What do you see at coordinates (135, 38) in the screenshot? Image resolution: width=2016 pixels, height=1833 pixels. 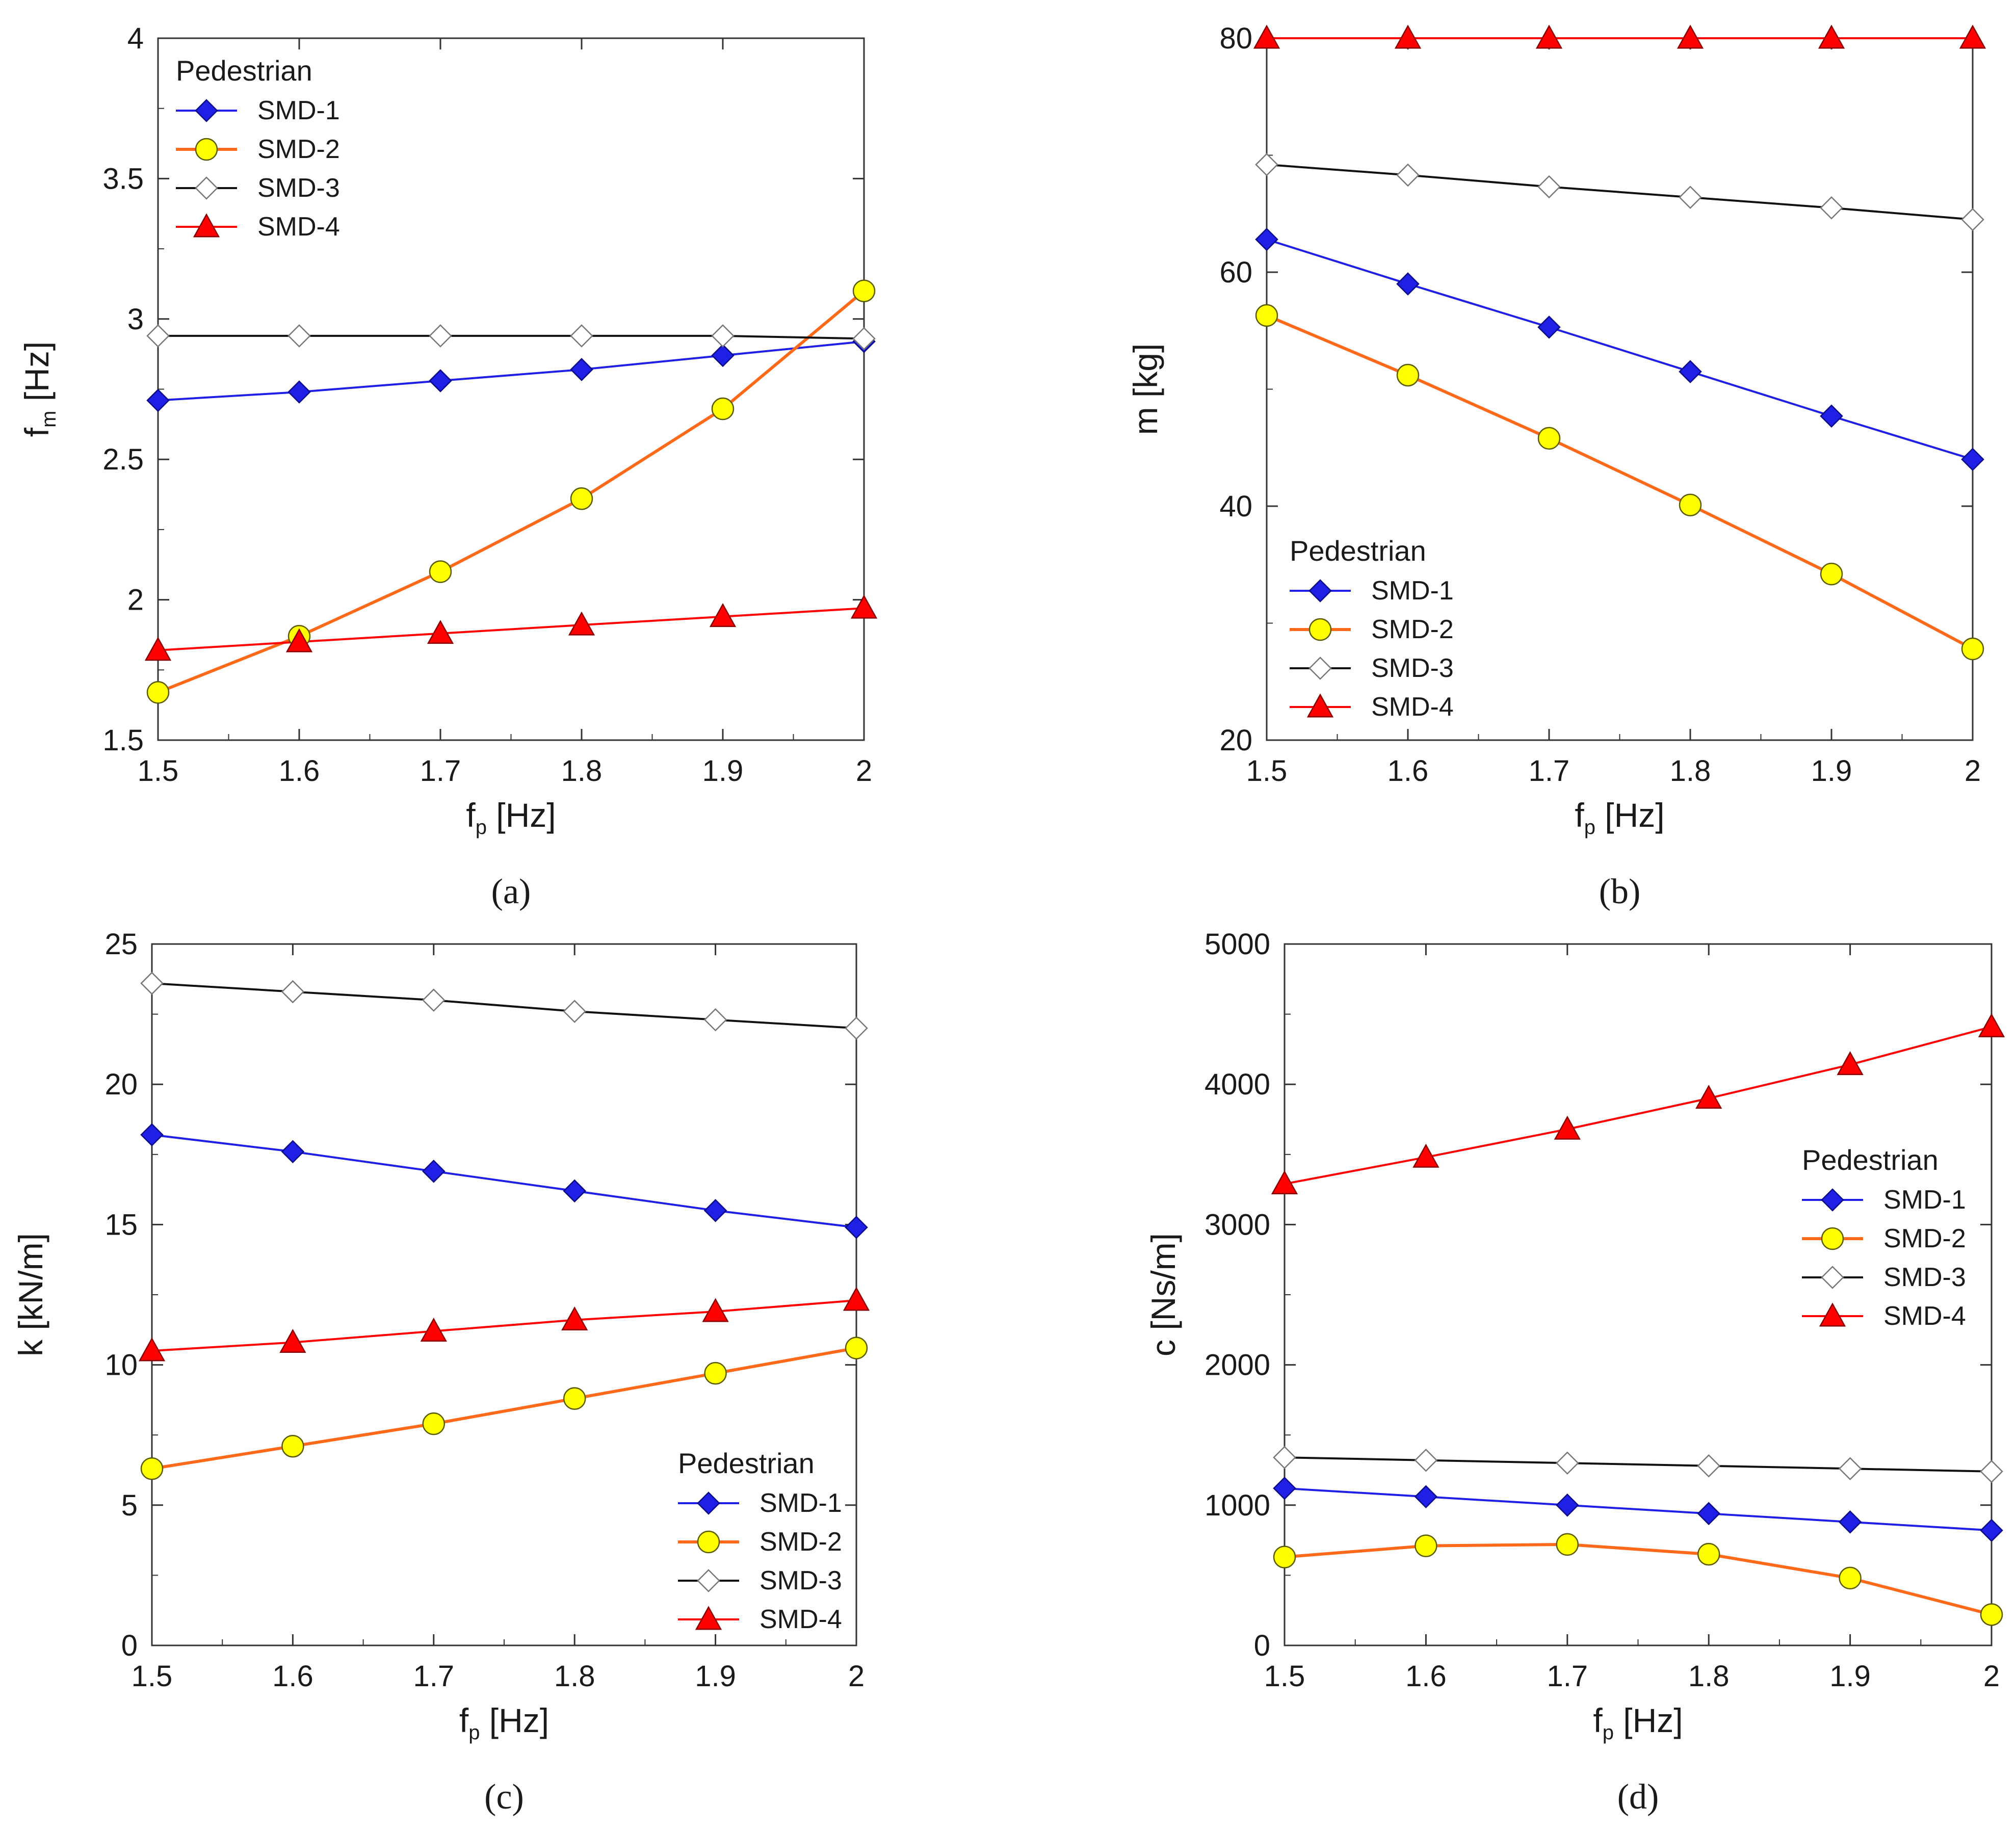 I see `y-tick-label: 4` at bounding box center [135, 38].